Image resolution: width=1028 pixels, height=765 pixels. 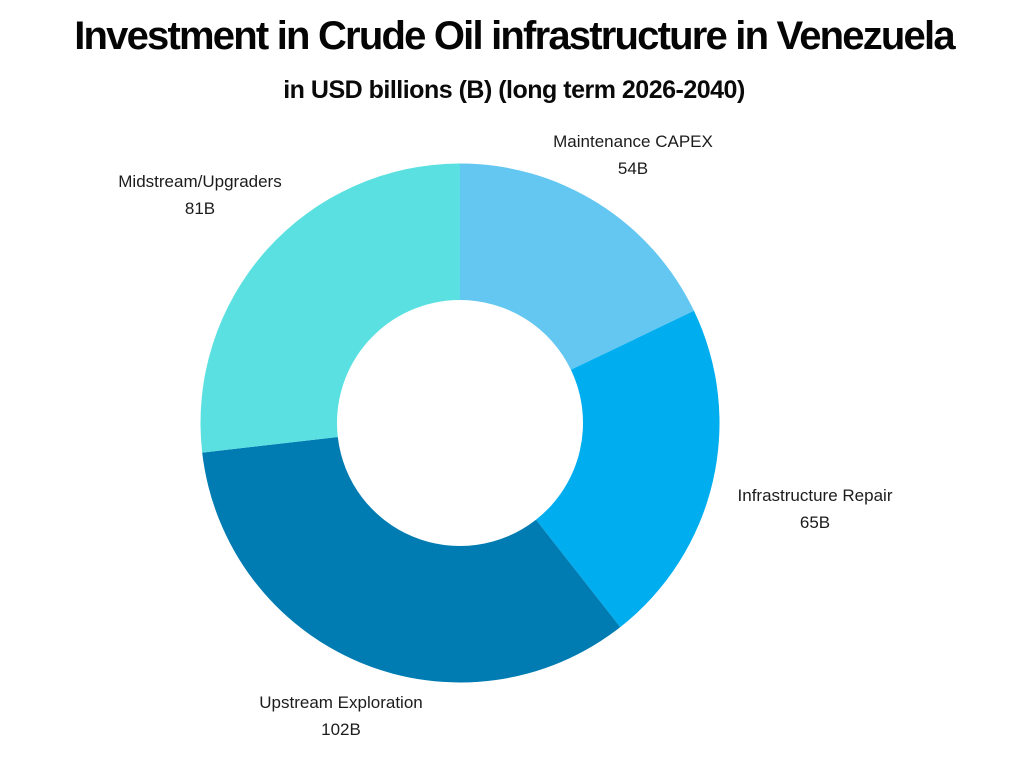 I want to click on slice-label-maintenance-capex: Maintenance CAPEX 54B, so click(x=633, y=155).